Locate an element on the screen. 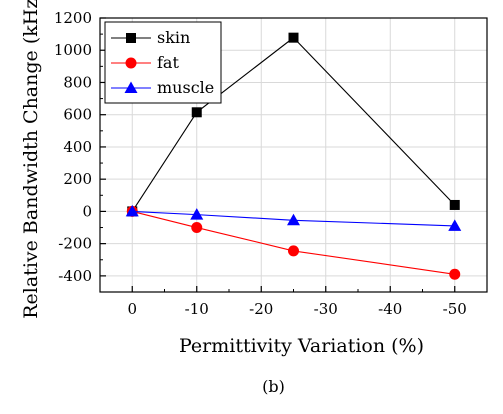 This screenshot has height=414, width=503. y-tick-label: 200 is located at coordinates (77, 179).